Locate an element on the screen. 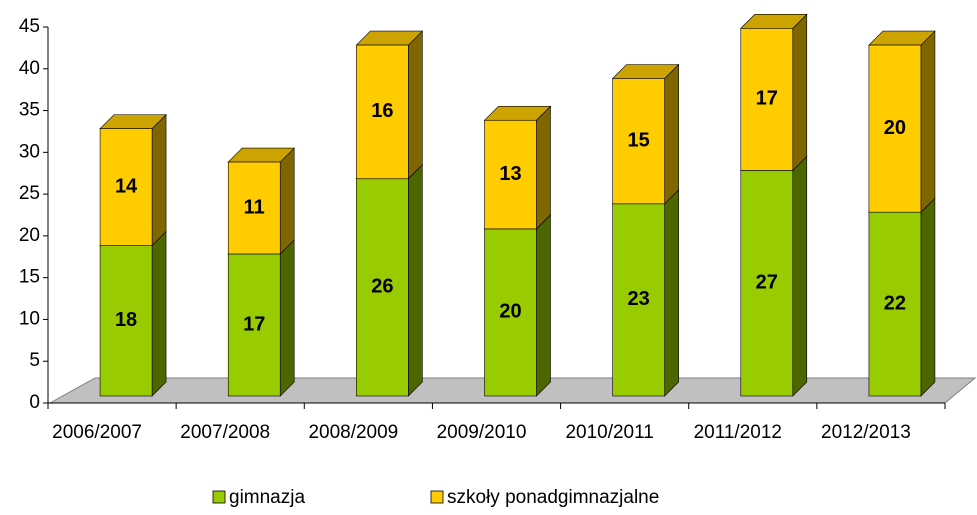  value-label: 11 is located at coordinates (254, 207).